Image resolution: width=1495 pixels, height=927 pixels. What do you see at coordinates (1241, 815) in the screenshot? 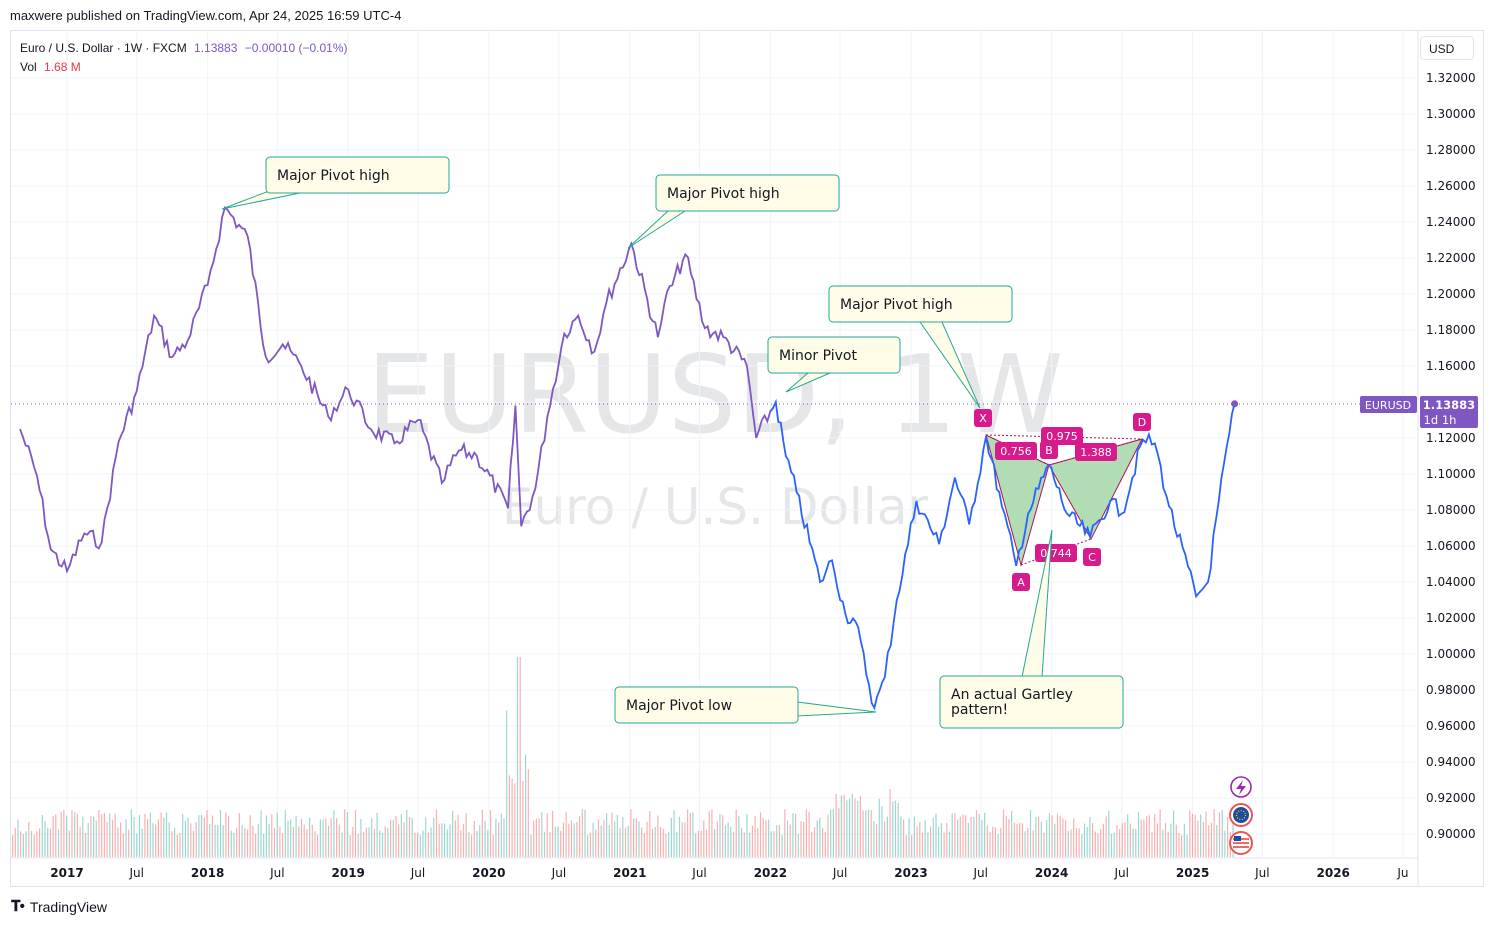
I see `eu-flag-event-icon` at bounding box center [1241, 815].